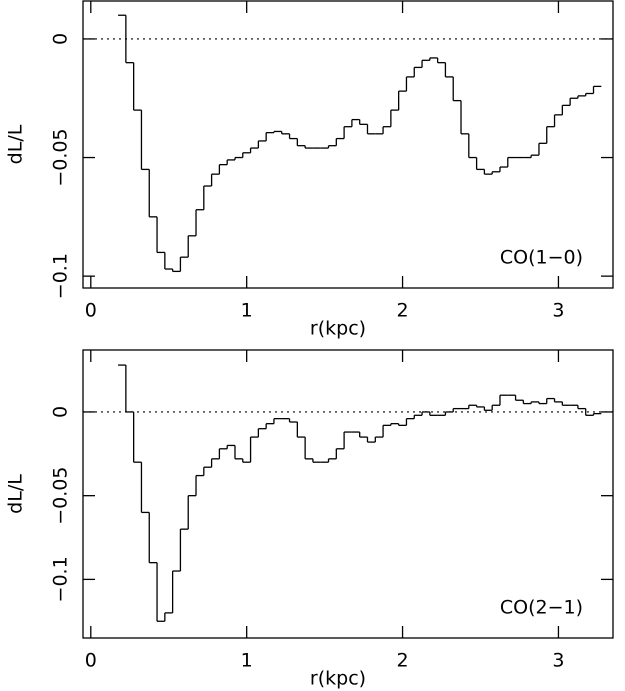 The image size is (625, 691). What do you see at coordinates (541, 608) in the screenshot?
I see `annotation: CO(2−1)` at bounding box center [541, 608].